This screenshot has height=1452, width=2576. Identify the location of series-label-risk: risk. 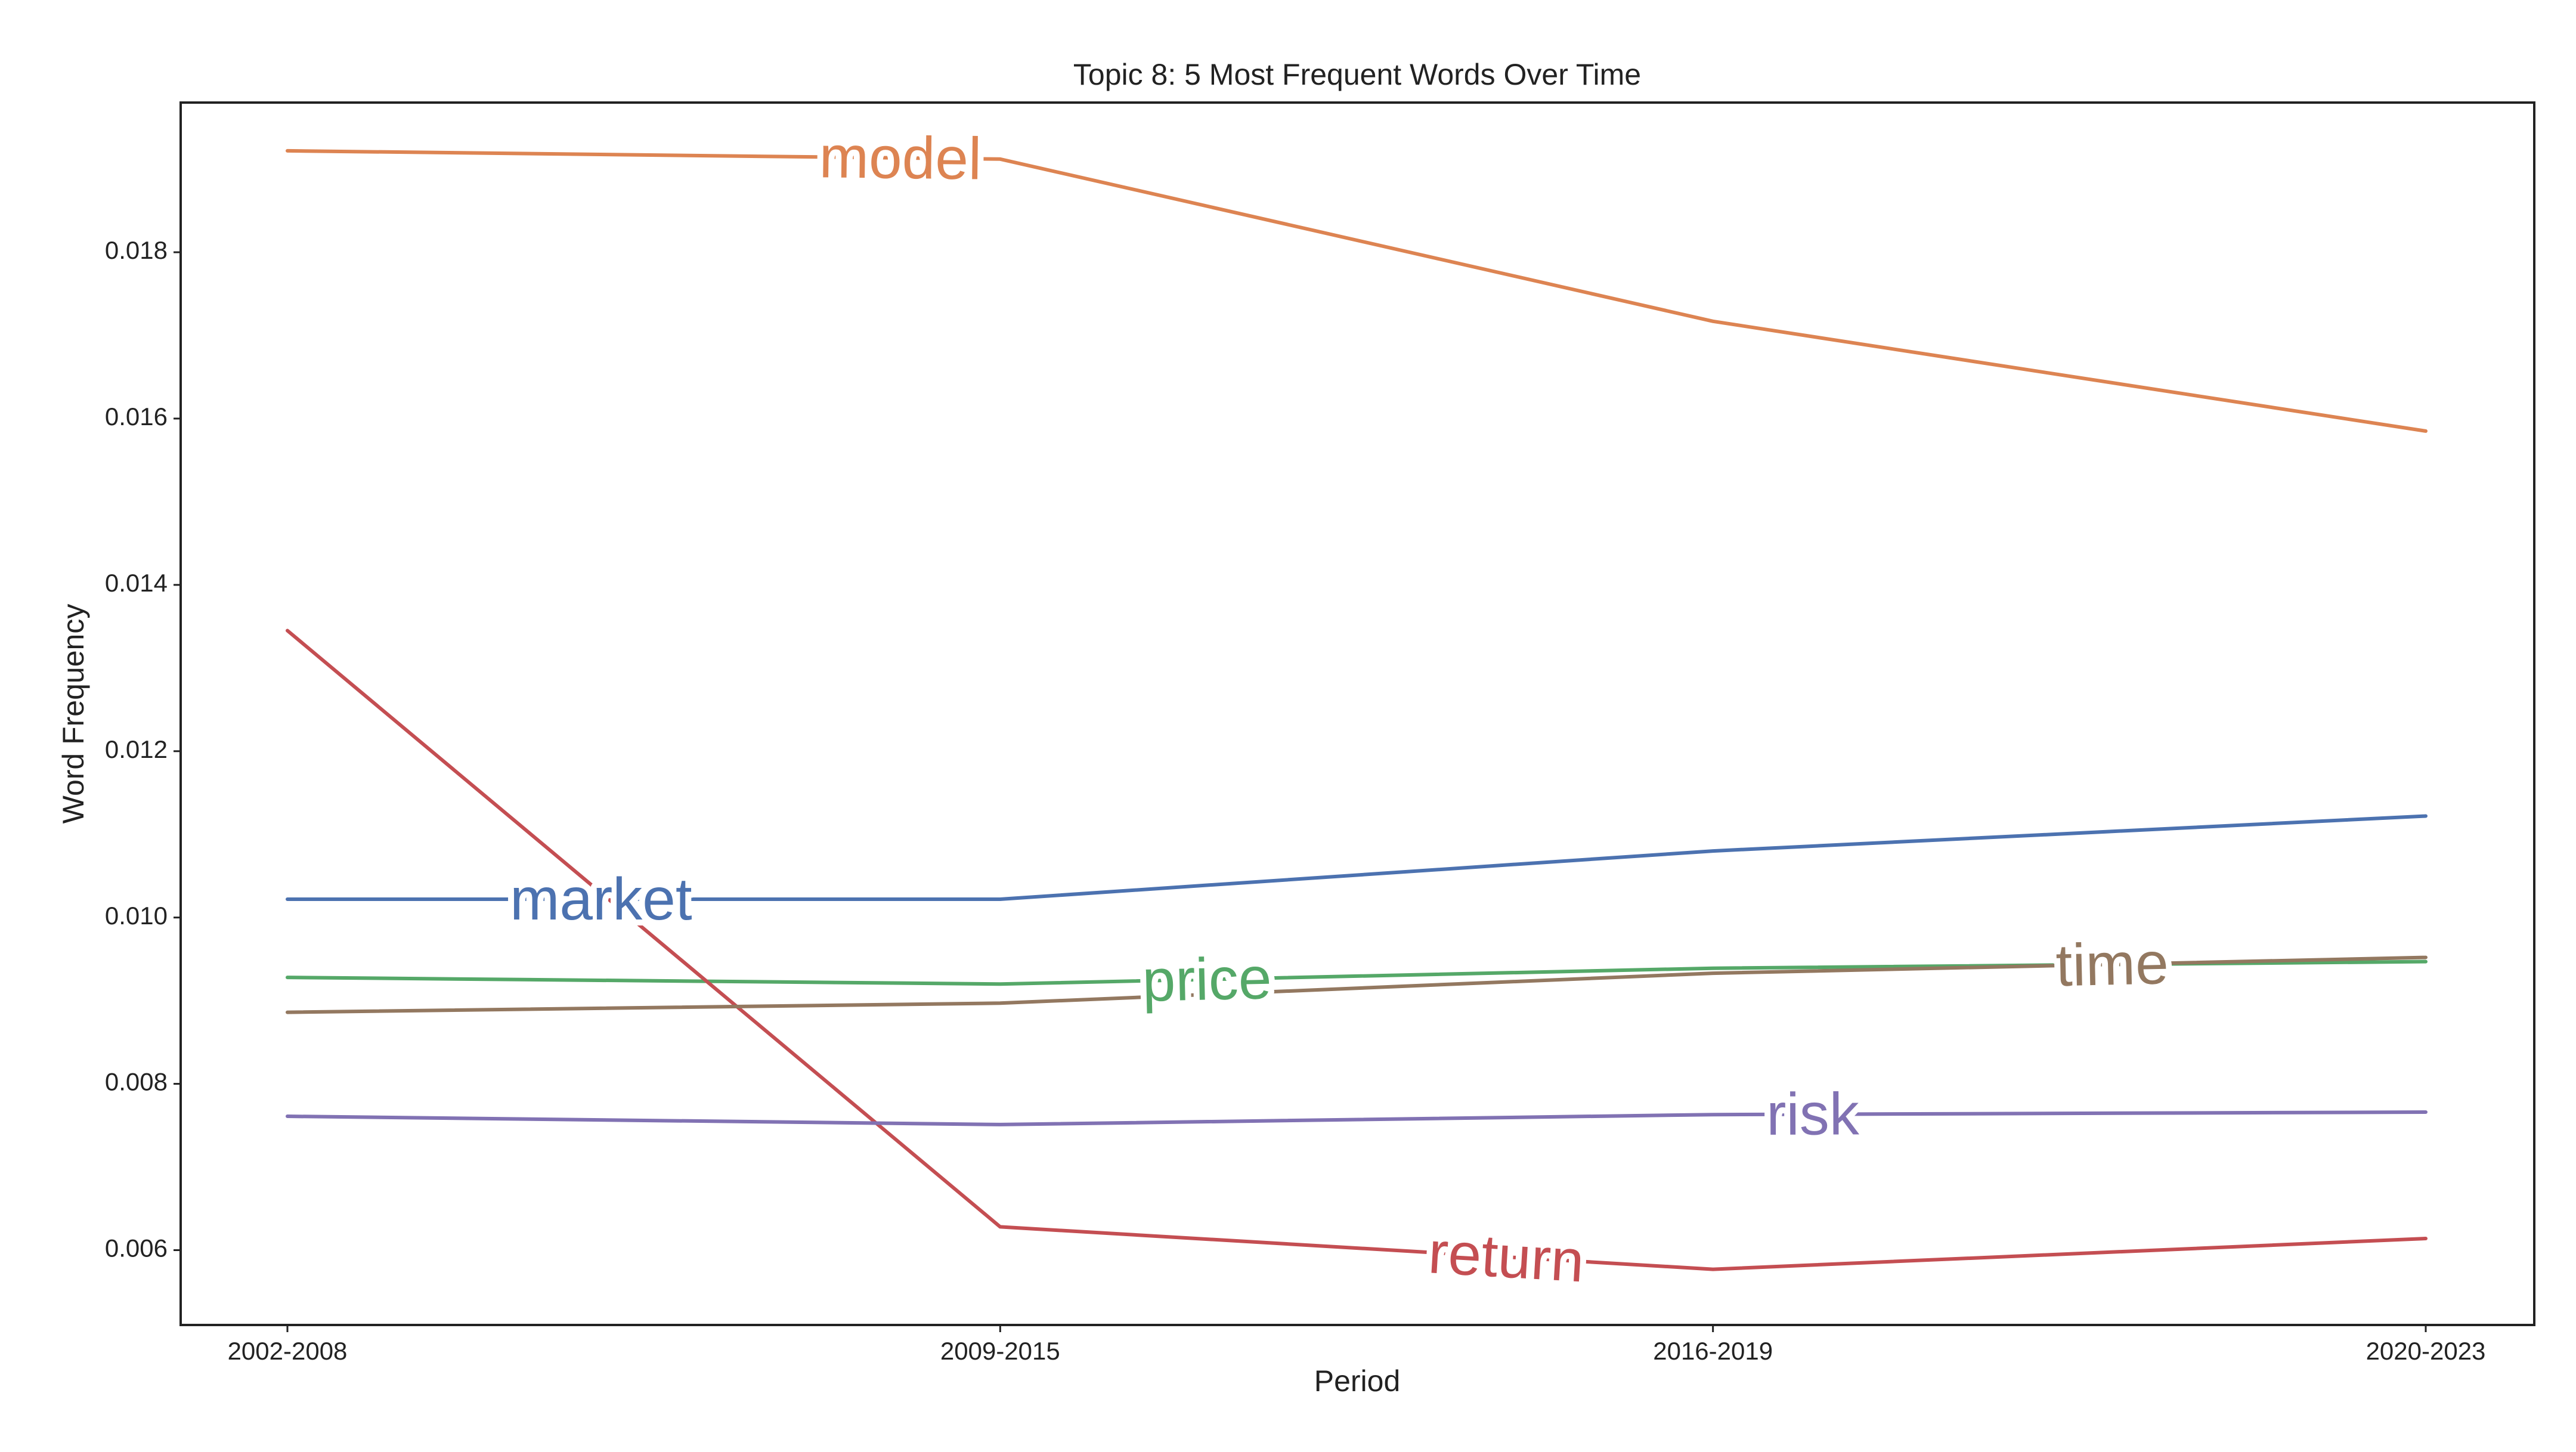
(1813, 1114).